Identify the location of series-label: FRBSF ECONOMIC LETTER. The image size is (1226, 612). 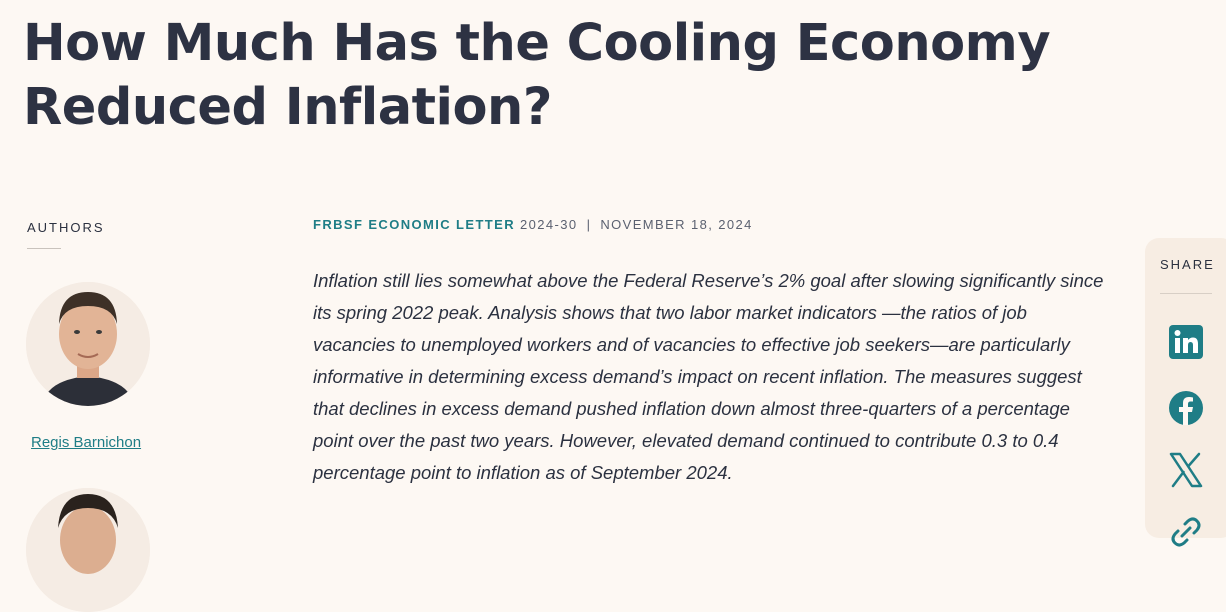
(414, 224).